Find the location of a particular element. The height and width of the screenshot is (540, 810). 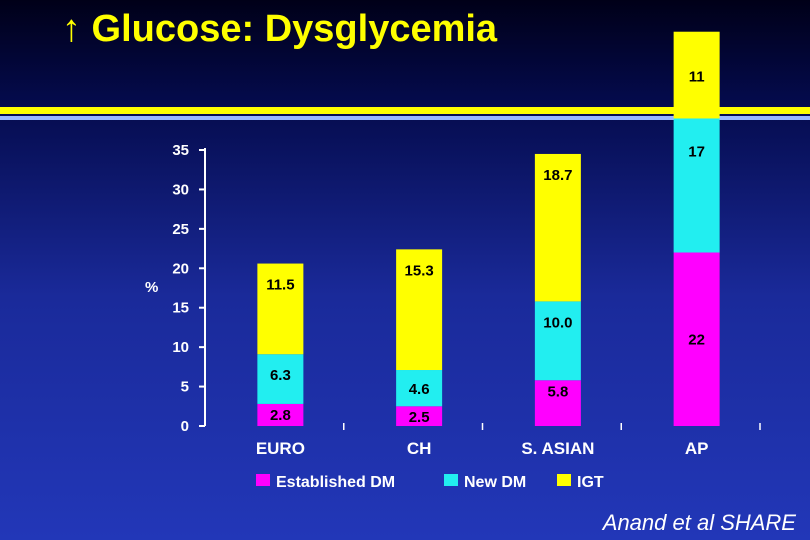

data-label: 5.8 is located at coordinates (557, 391).